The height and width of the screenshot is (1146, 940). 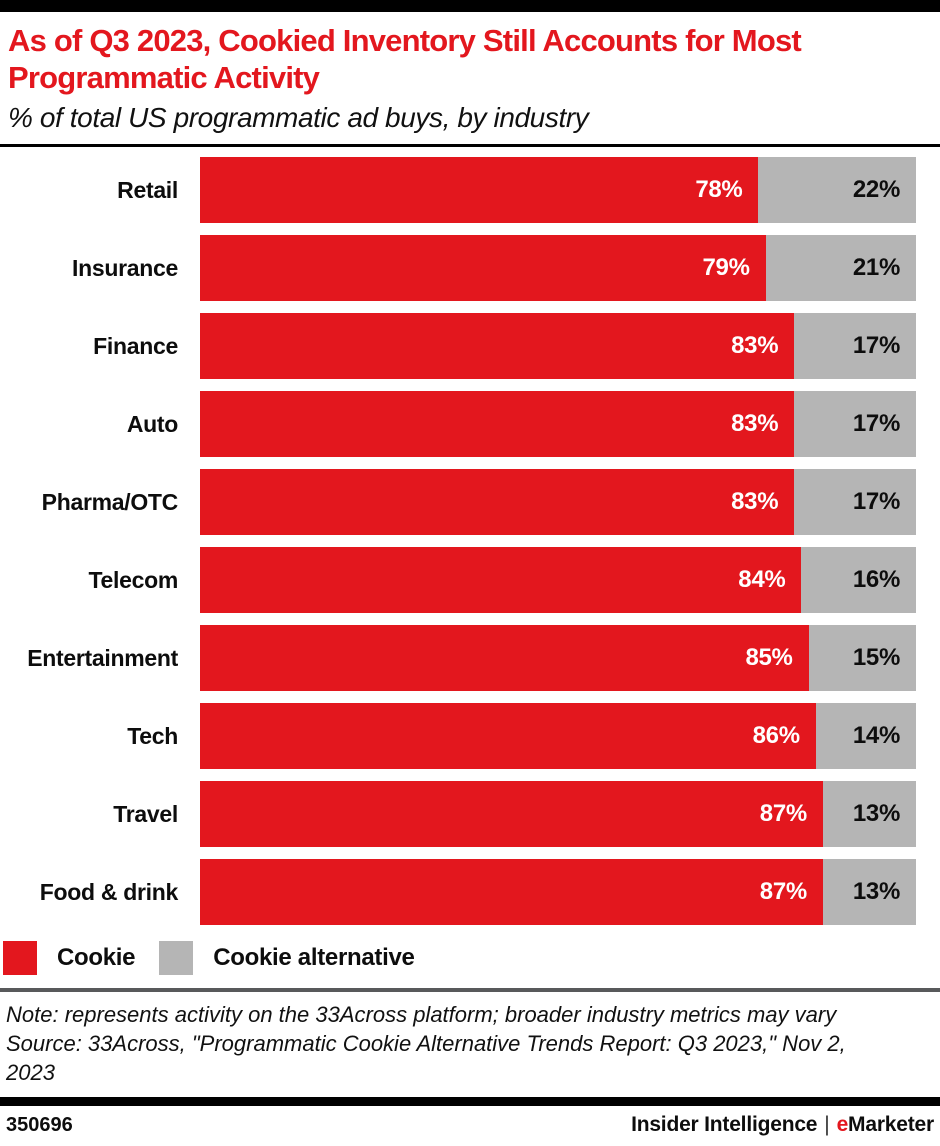 I want to click on cookie-bar-segment: 79%, so click(x=483, y=268).